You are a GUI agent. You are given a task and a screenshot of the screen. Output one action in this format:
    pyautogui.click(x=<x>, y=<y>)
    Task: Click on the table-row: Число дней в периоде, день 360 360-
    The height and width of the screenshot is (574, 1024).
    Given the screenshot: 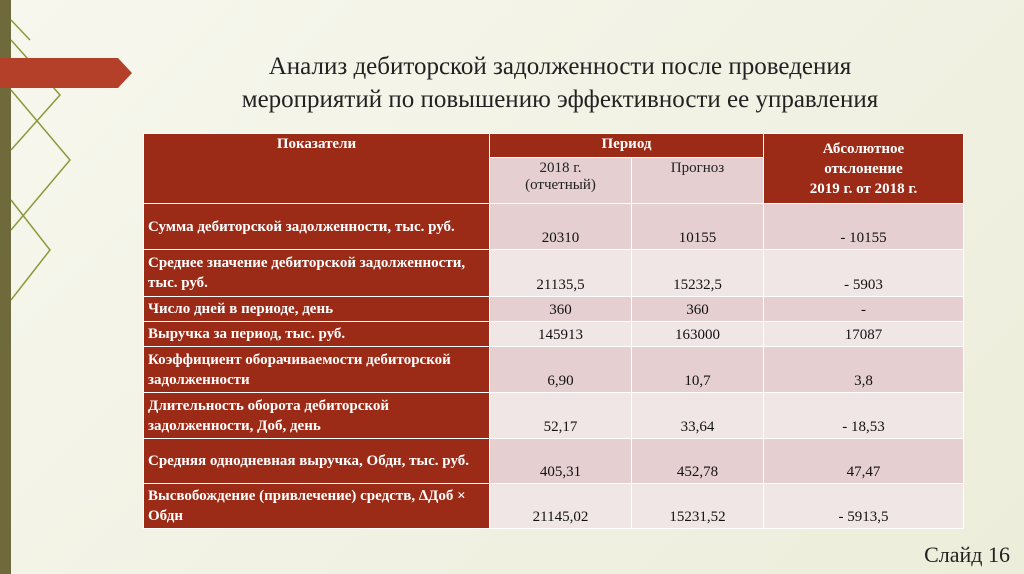 What is the action you would take?
    pyautogui.click(x=553, y=309)
    